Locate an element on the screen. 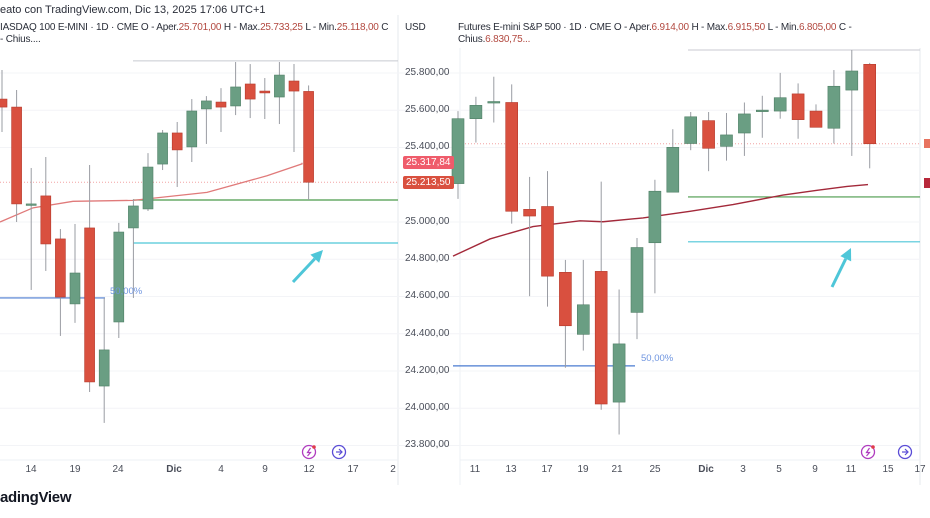 The width and height of the screenshot is (930, 518). low-value: 6.805,00 is located at coordinates (817, 27).